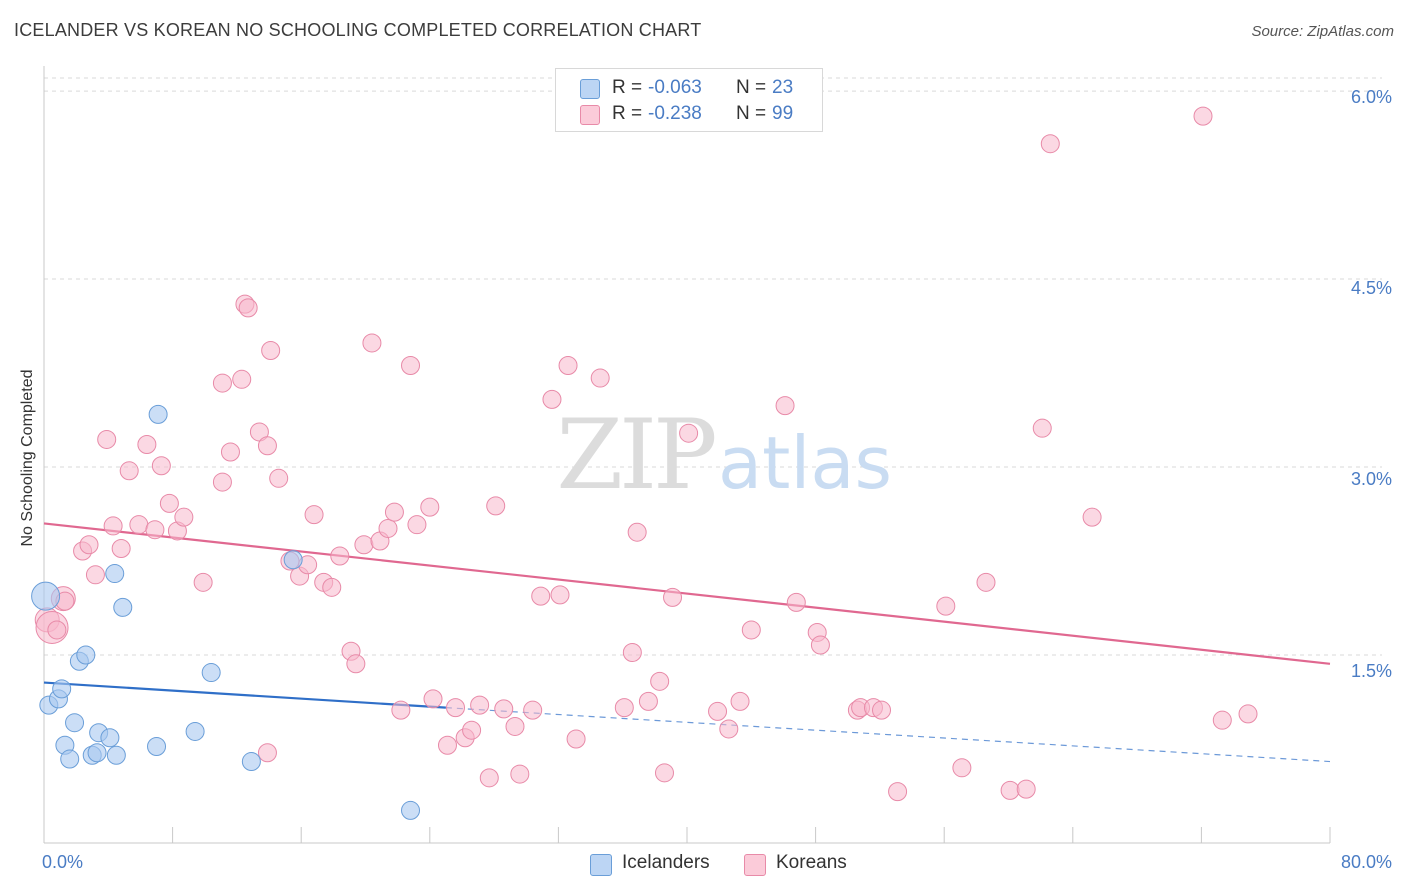 The height and width of the screenshot is (892, 1406). What do you see at coordinates (1366, 862) in the screenshot?
I see `x-tick-label-max: 80.0%` at bounding box center [1366, 862].